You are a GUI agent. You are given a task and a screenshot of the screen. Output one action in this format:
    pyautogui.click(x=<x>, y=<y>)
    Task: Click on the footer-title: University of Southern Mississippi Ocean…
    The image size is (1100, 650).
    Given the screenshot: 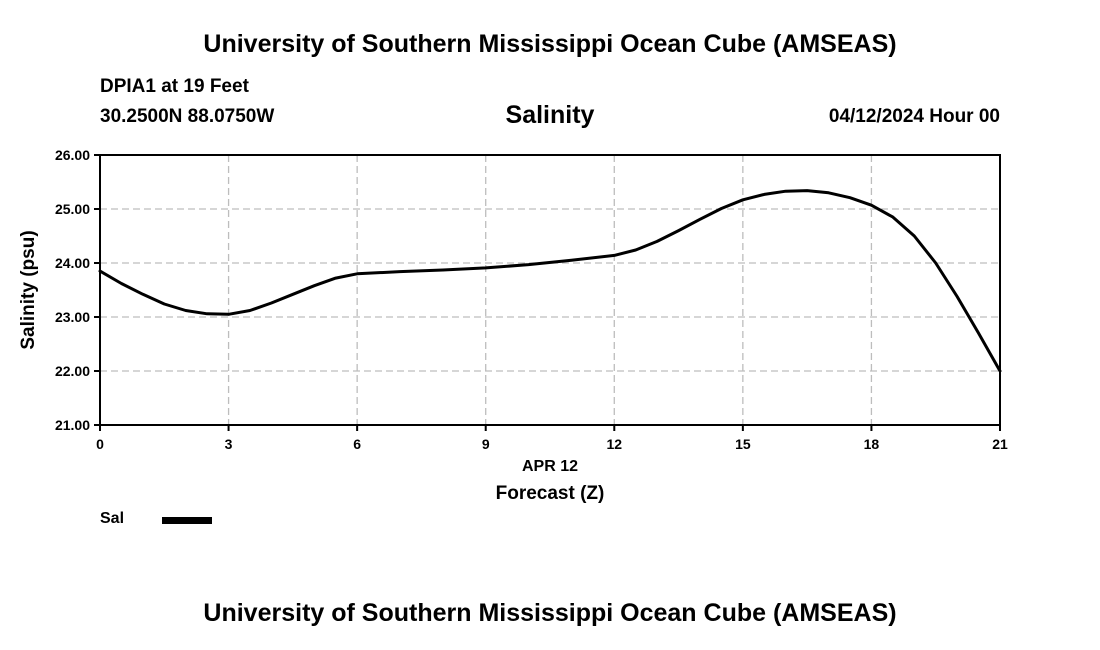 What is the action you would take?
    pyautogui.click(x=550, y=613)
    